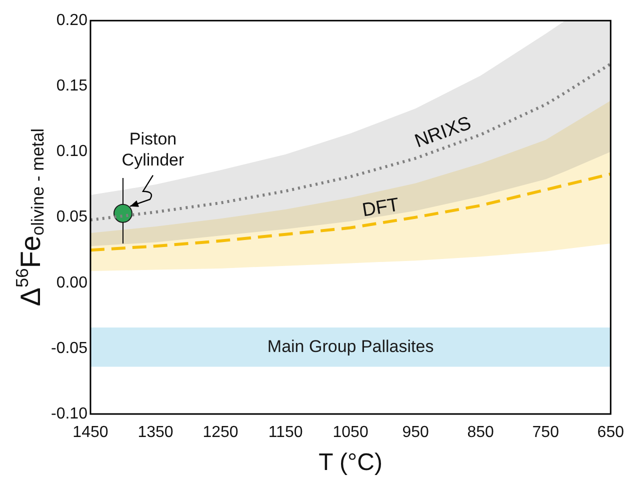  I want to click on line-series, so click(350, 212).